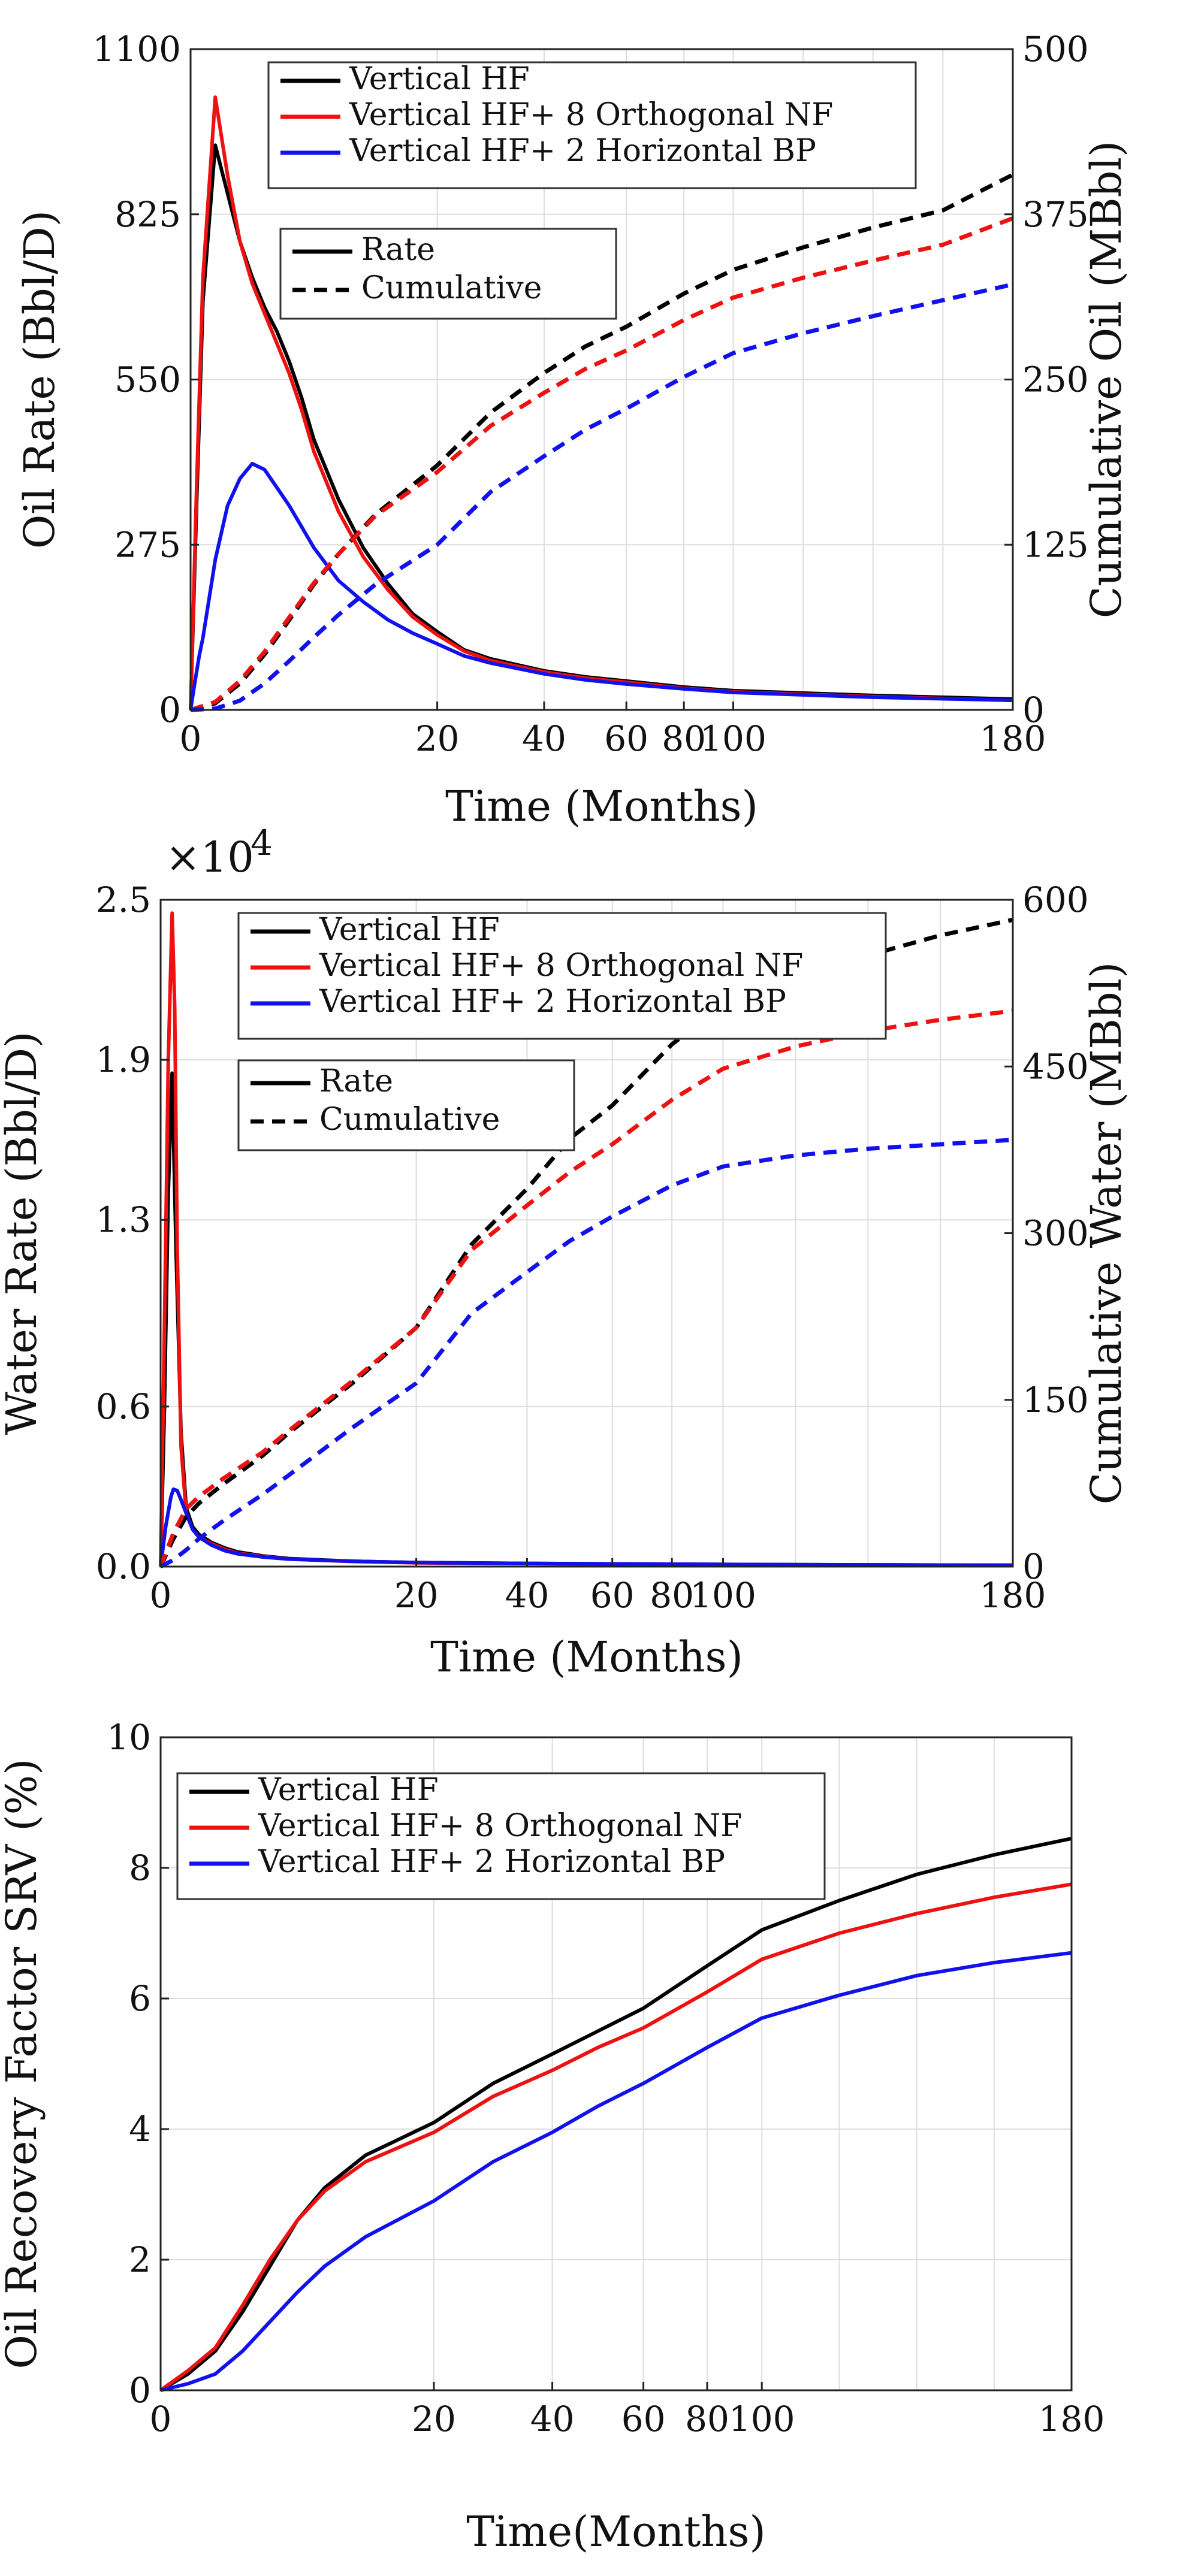 The width and height of the screenshot is (1183, 2576). Describe the element at coordinates (1107, 1233) in the screenshot. I see `y-axis-right-label: Cumulative Water (MBbl)` at that location.